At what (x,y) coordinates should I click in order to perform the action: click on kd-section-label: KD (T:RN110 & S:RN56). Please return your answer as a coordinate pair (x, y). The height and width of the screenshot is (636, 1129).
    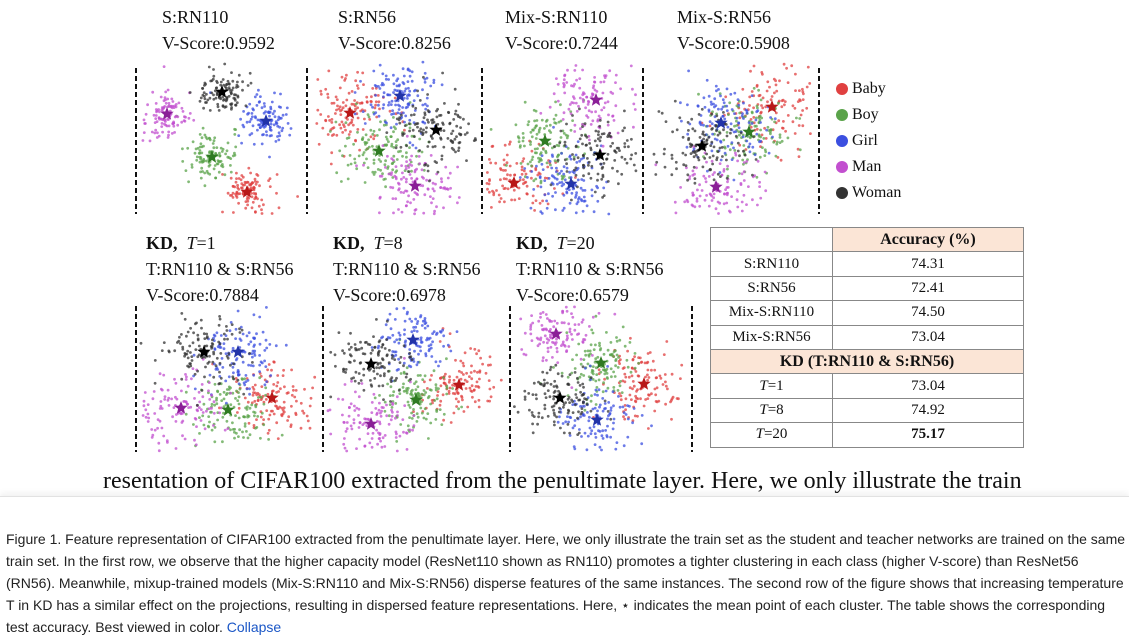
    Looking at the image, I should click on (867, 361).